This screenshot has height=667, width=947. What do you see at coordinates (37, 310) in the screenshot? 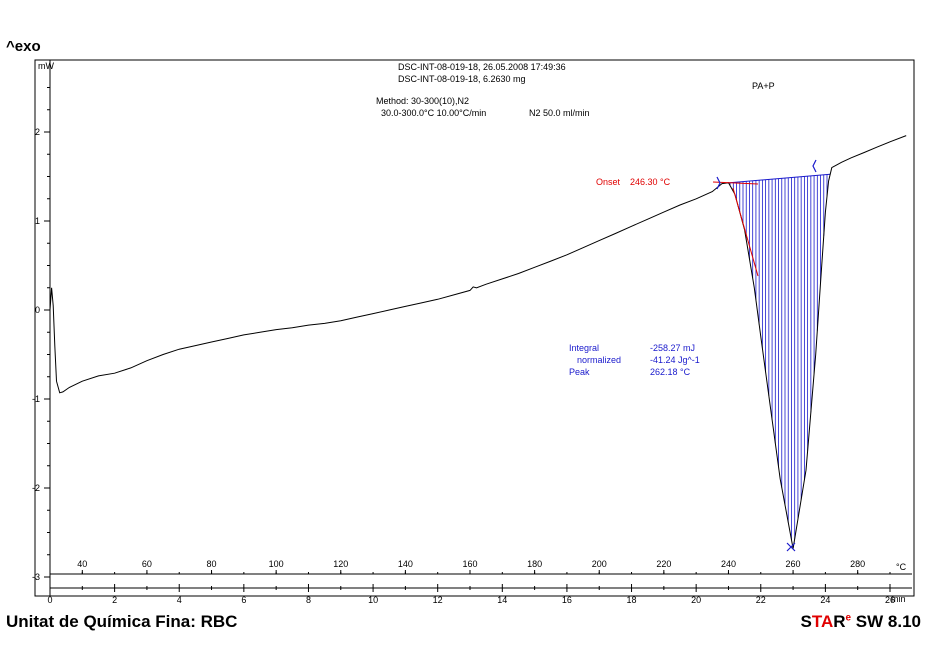
I see `y-tick-label: 0` at bounding box center [37, 310].